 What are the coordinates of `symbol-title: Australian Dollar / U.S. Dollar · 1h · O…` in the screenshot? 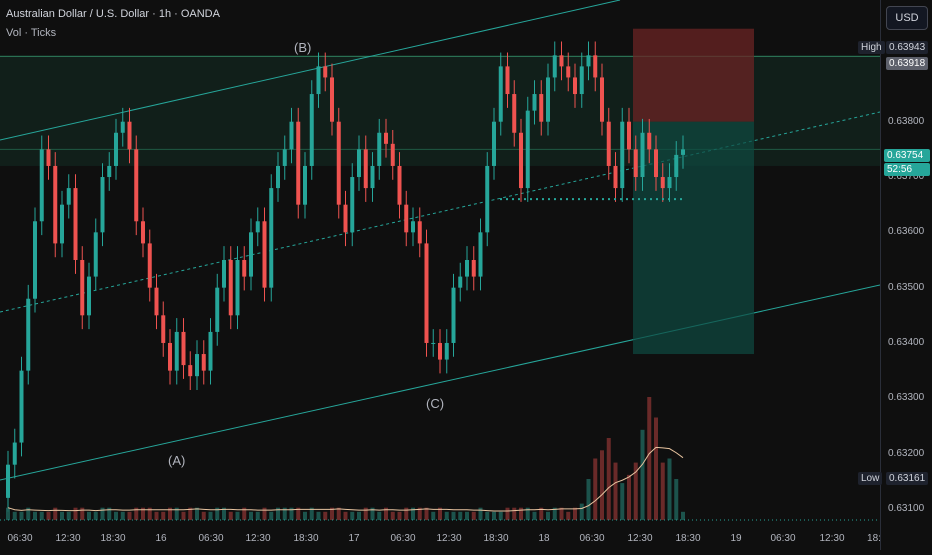 It's located at (113, 14).